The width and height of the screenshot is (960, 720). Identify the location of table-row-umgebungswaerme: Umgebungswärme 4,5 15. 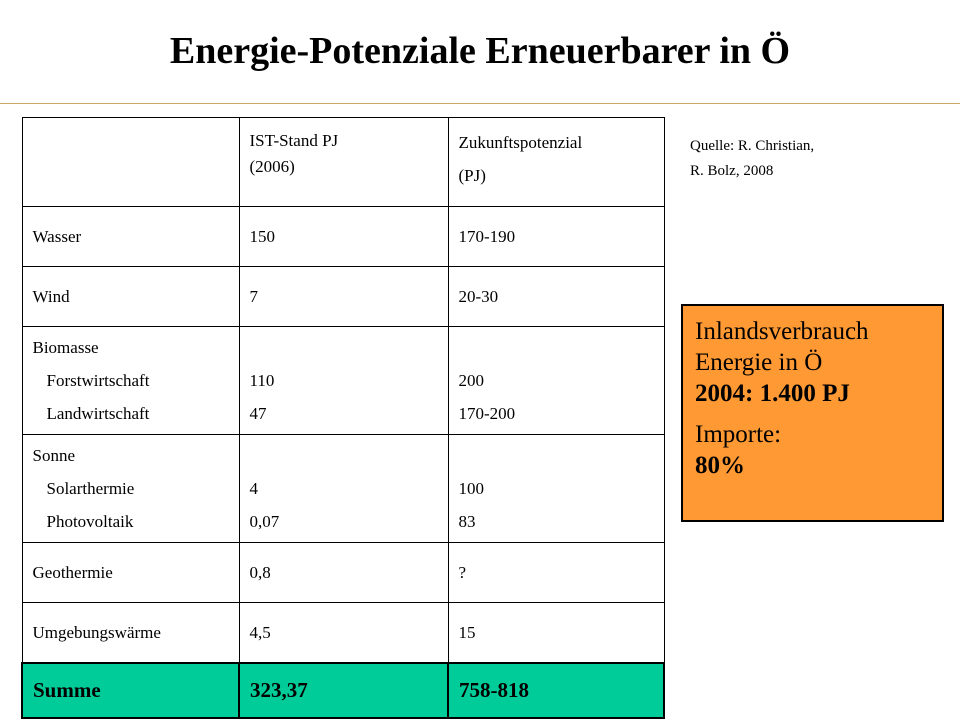
(343, 633).